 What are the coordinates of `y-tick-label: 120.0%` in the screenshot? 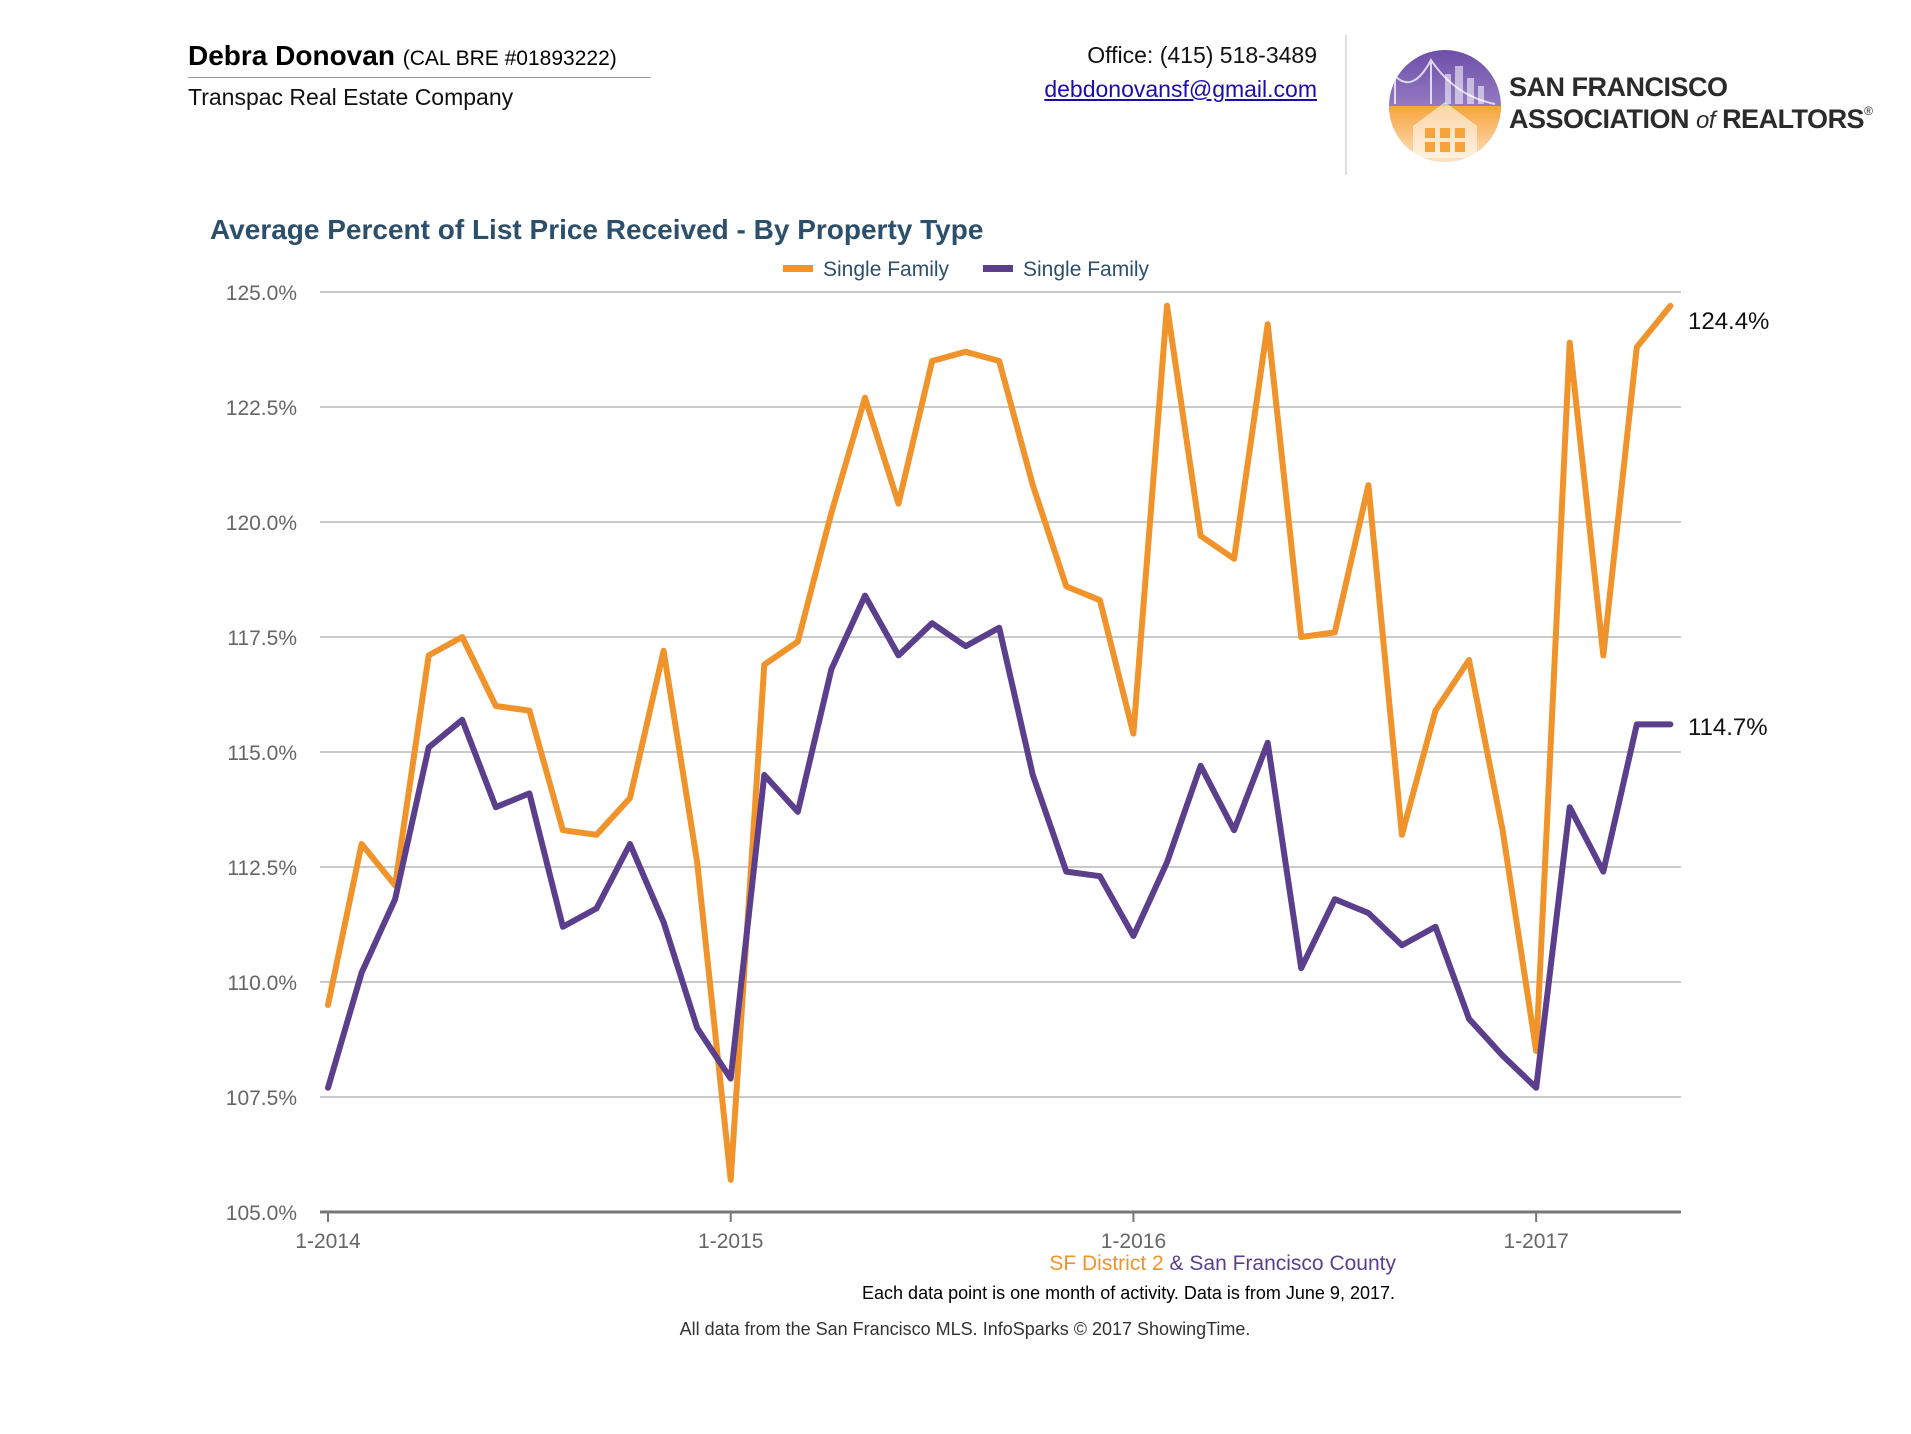 It's located at (261, 523).